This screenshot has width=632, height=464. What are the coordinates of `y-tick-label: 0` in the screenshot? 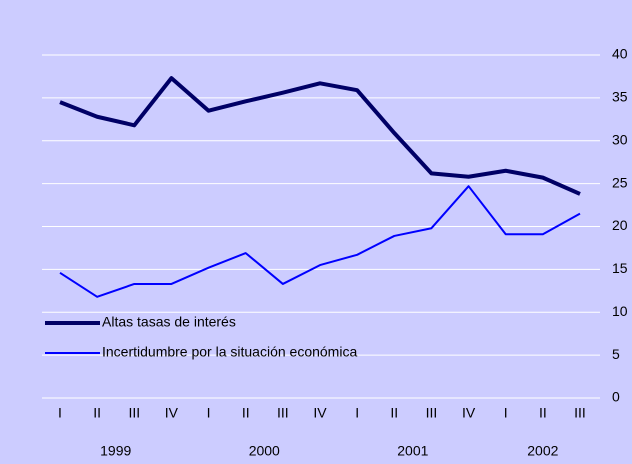 It's located at (616, 397).